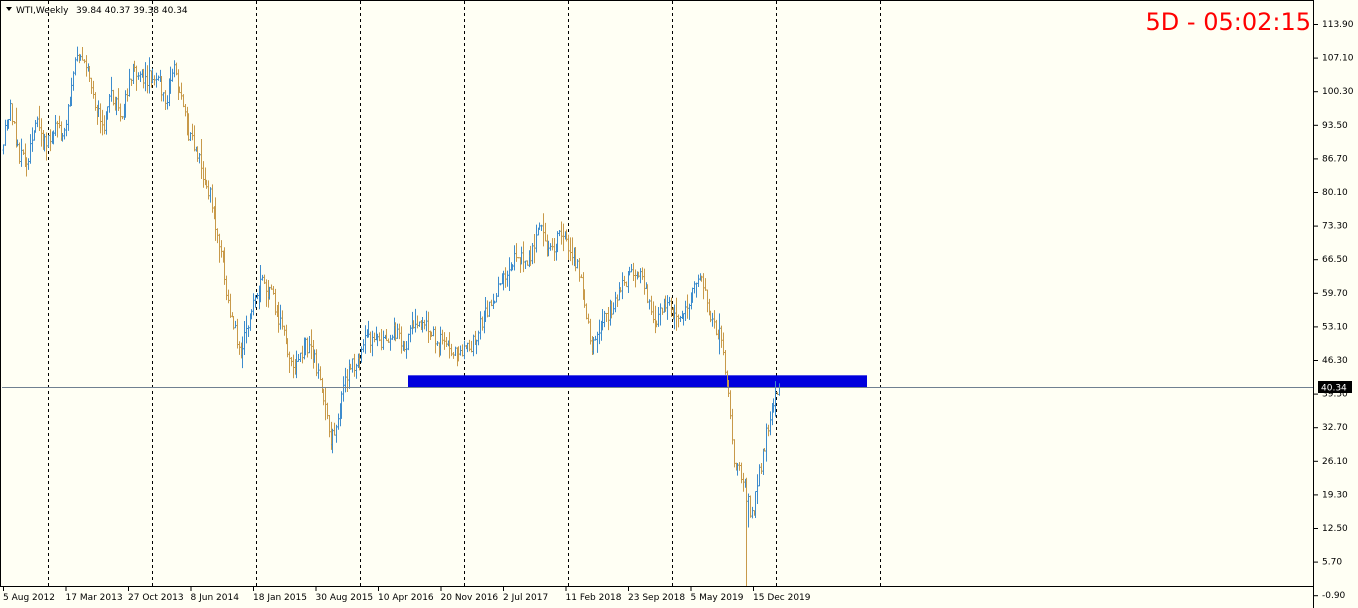 The height and width of the screenshot is (608, 1358). What do you see at coordinates (1338, 25) in the screenshot?
I see `y-tick-label: 113.90` at bounding box center [1338, 25].